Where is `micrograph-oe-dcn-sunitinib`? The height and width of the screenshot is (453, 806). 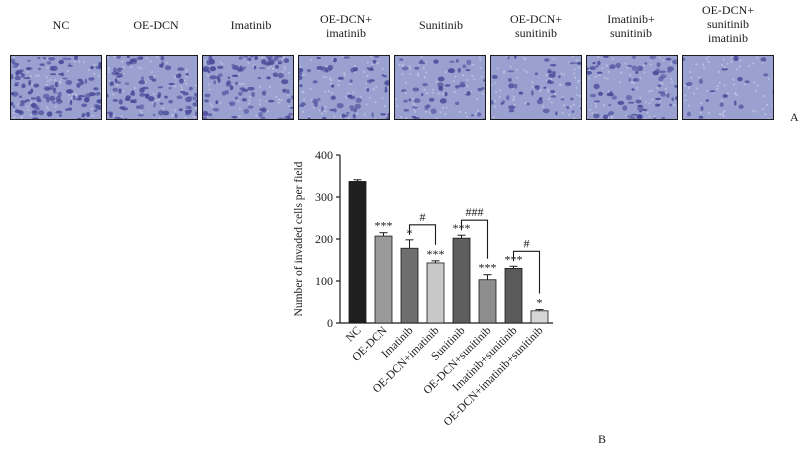 micrograph-oe-dcn-sunitinib is located at coordinates (536, 87).